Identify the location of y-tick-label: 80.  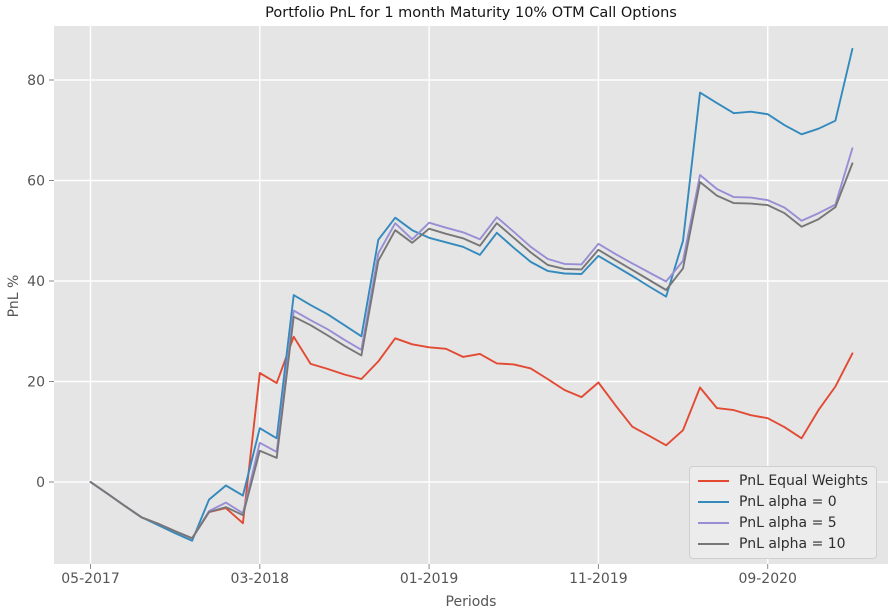
(36, 81).